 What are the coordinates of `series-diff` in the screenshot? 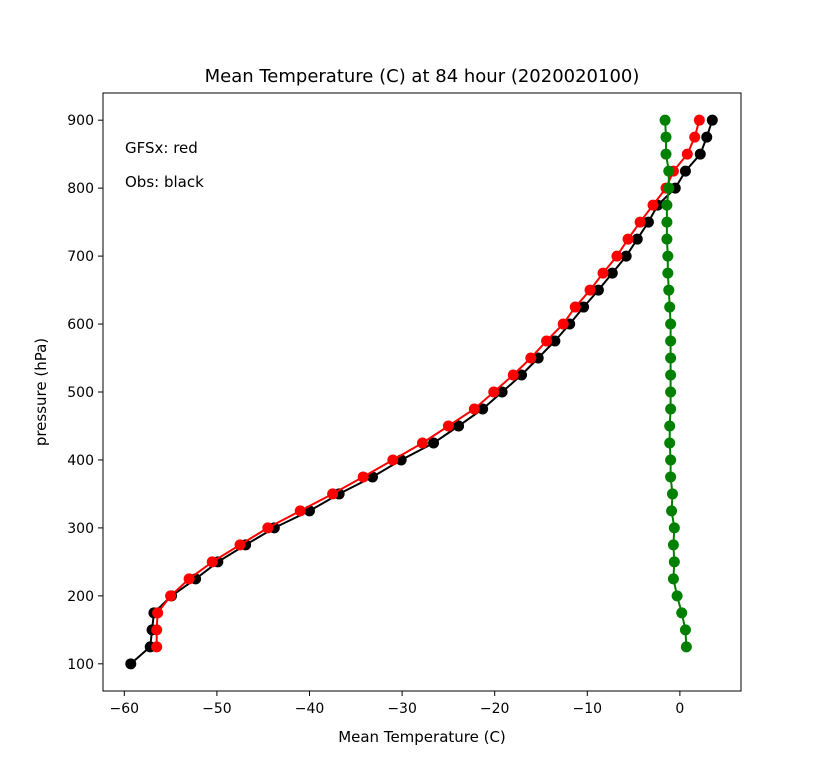 It's located at (675, 383).